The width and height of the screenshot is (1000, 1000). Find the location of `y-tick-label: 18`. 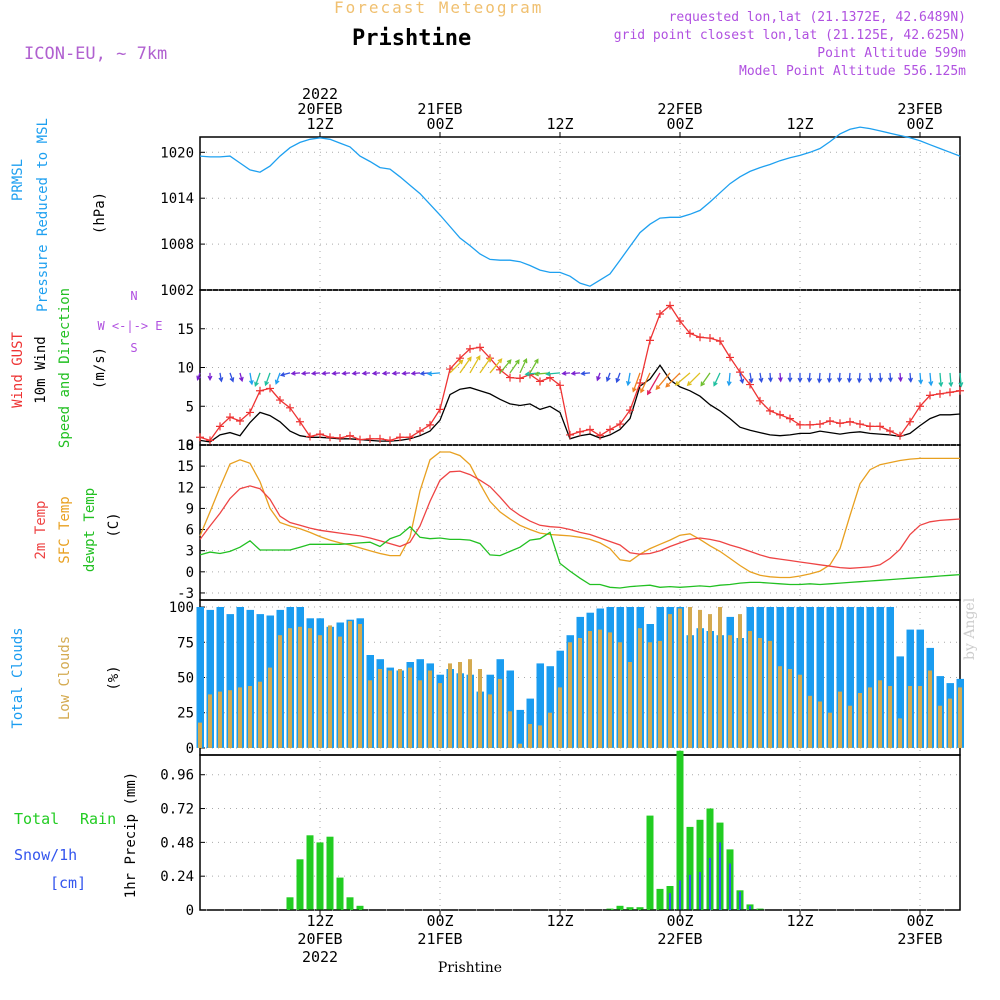

y-tick-label: 18 is located at coordinates (185, 446).